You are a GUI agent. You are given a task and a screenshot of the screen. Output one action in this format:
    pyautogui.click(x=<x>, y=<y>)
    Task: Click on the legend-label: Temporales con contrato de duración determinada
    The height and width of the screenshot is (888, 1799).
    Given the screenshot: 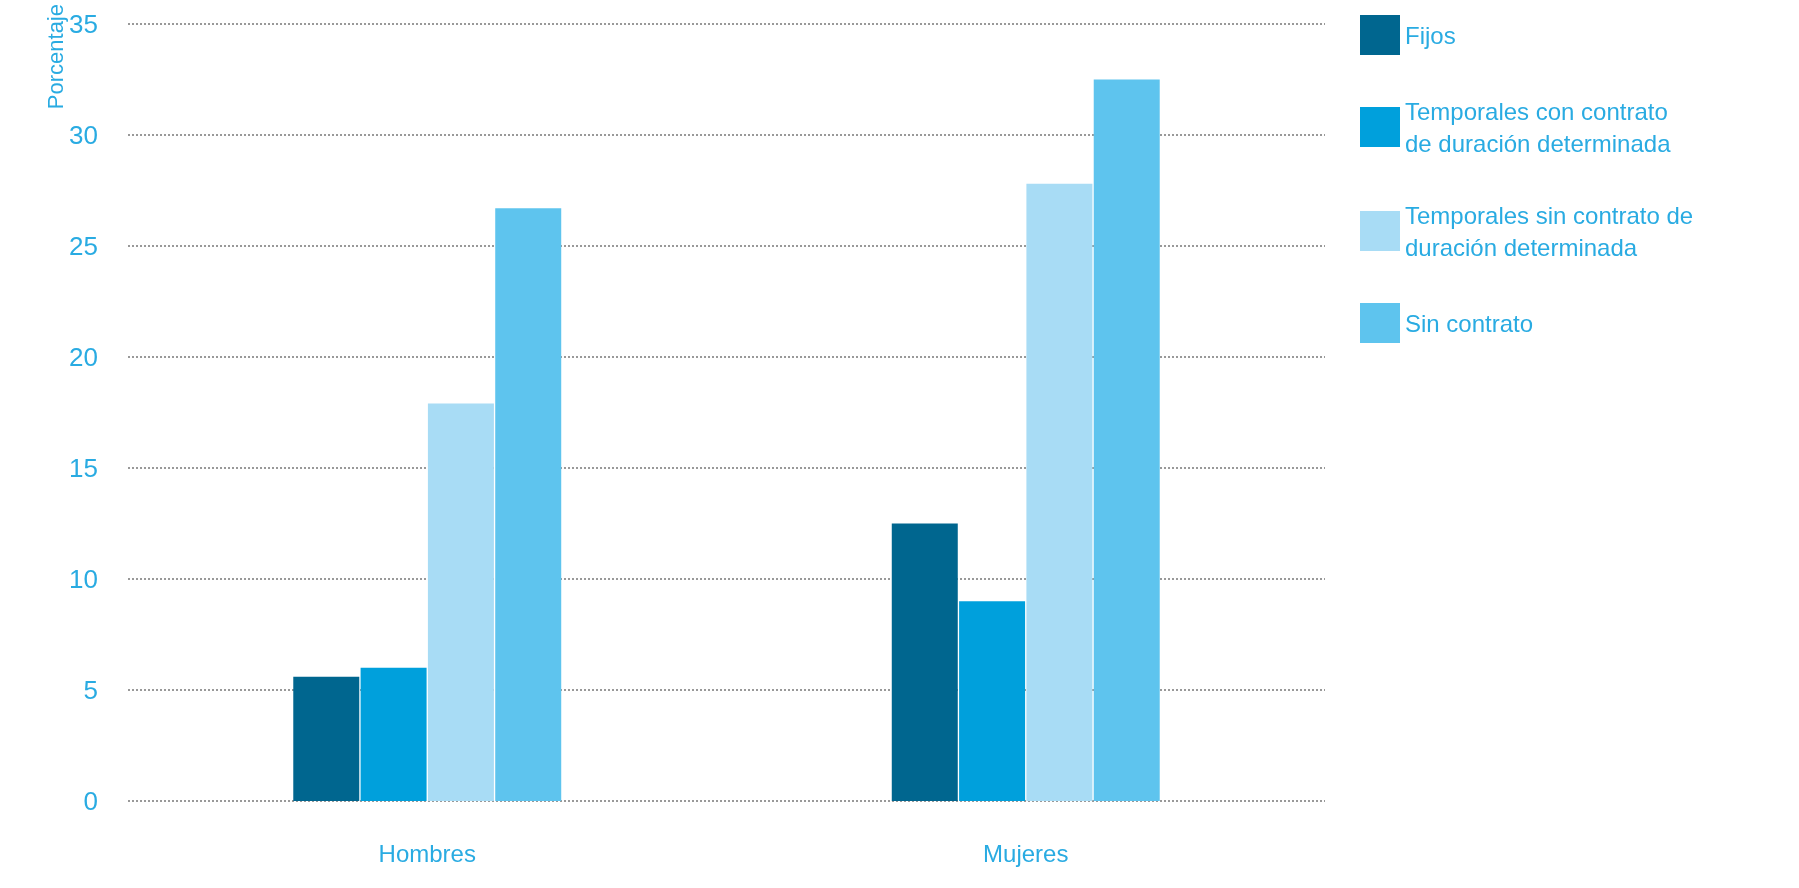 What is the action you would take?
    pyautogui.click(x=1538, y=127)
    